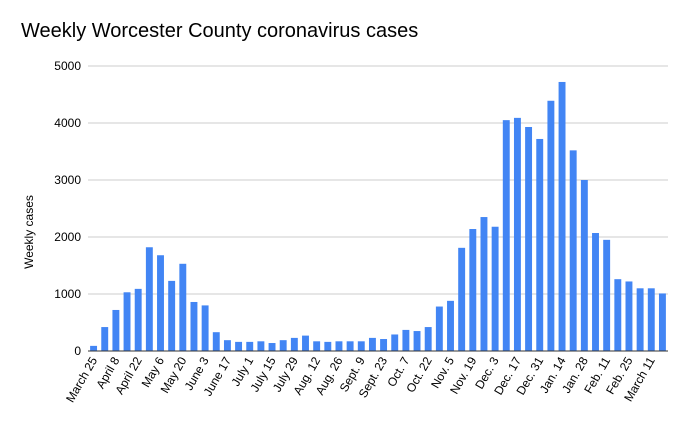 This screenshot has width=690, height=427. Describe the element at coordinates (81, 379) in the screenshot. I see `x-tick-label: March 25` at that location.